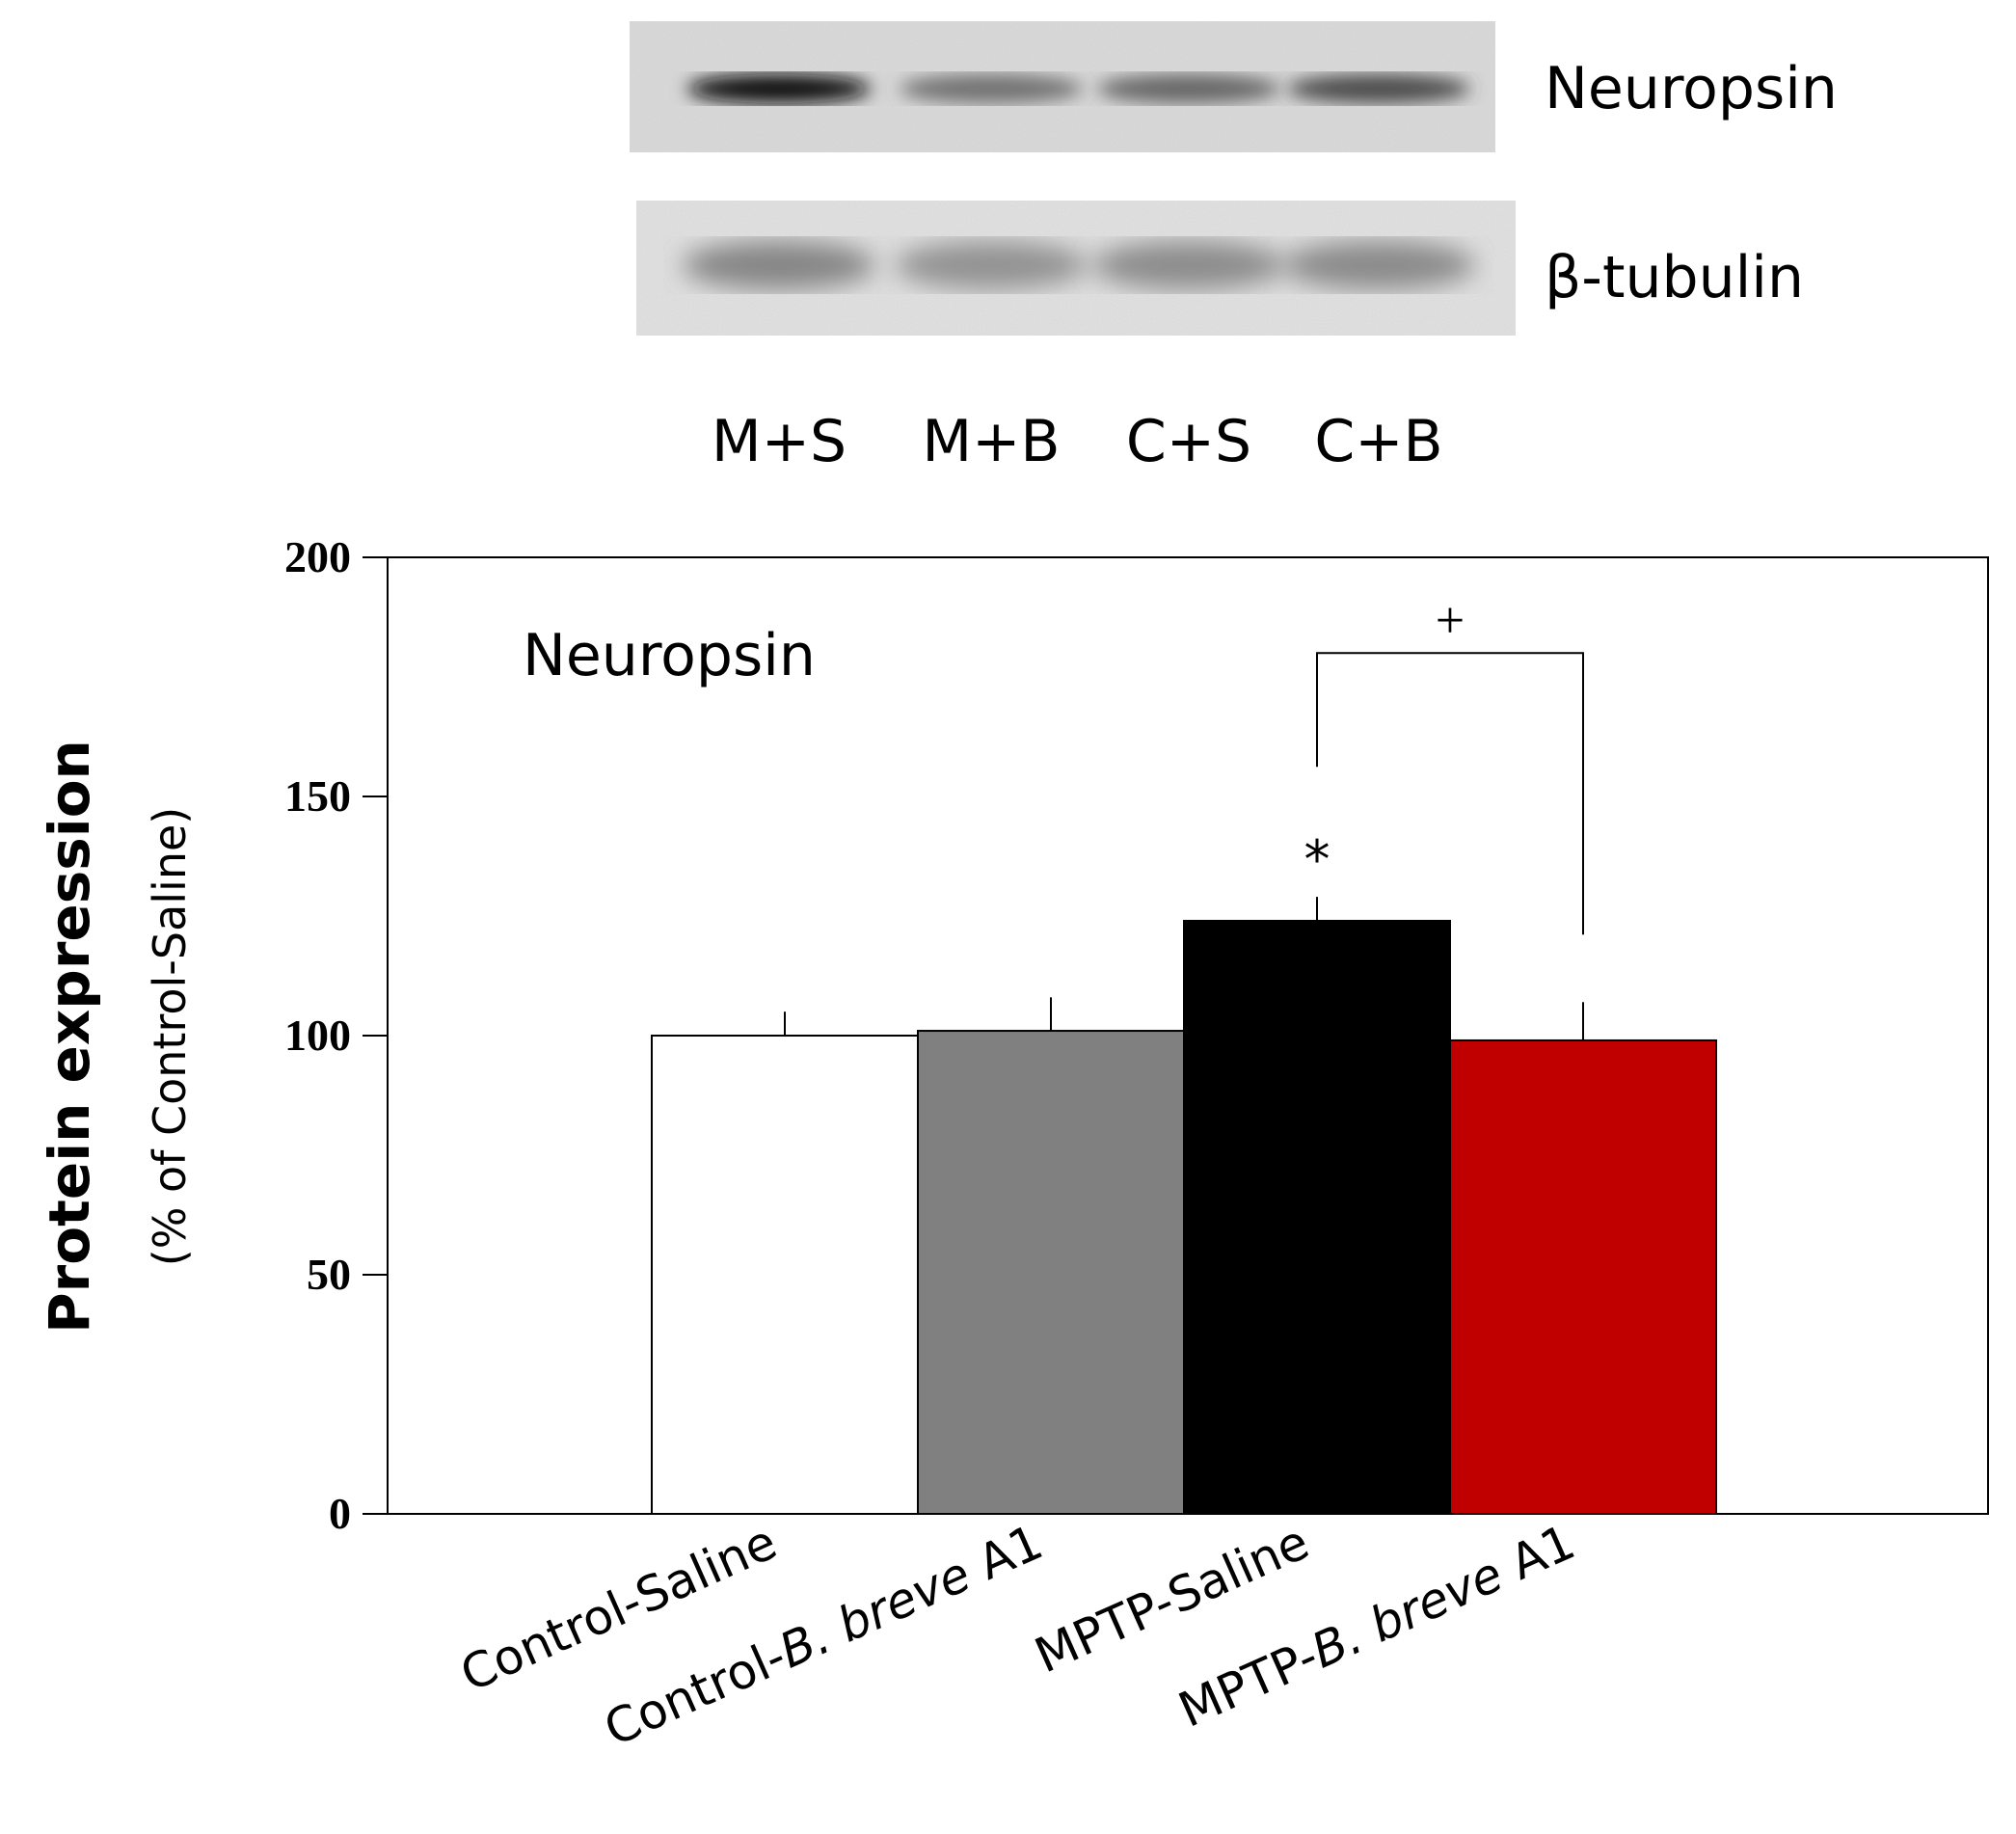  Describe the element at coordinates (1317, 859) in the screenshot. I see `significance-star: *` at that location.